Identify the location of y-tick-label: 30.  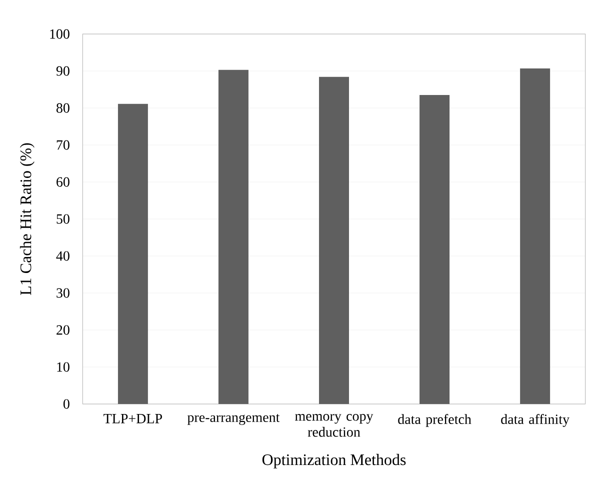
(63, 293).